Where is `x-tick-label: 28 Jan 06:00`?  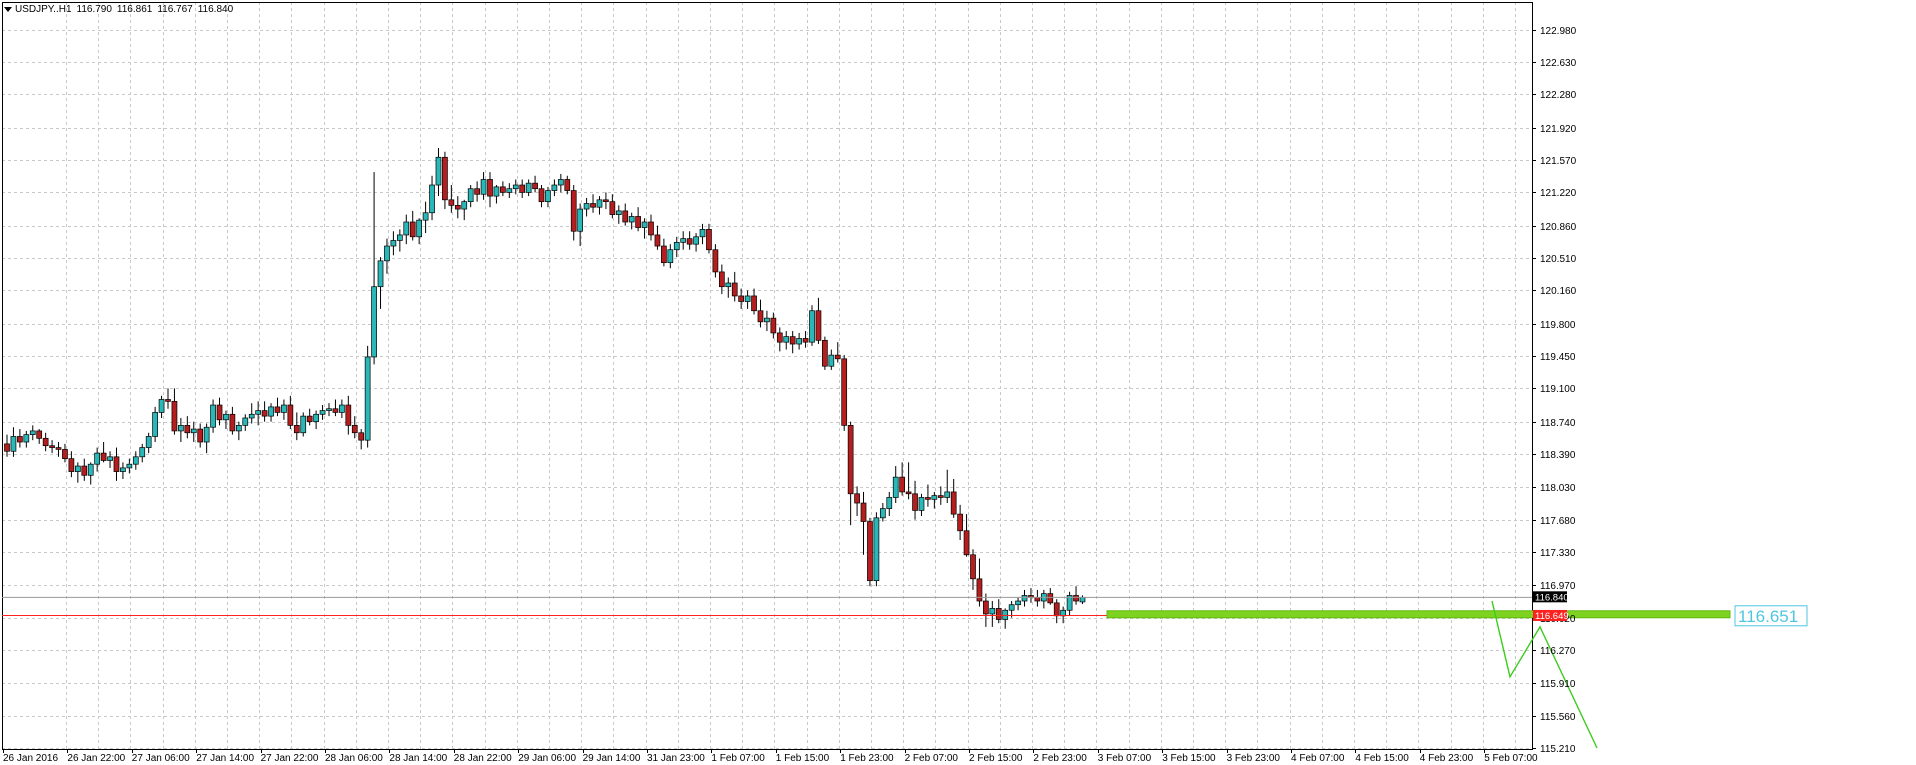
x-tick-label: 28 Jan 06:00 is located at coordinates (354, 758).